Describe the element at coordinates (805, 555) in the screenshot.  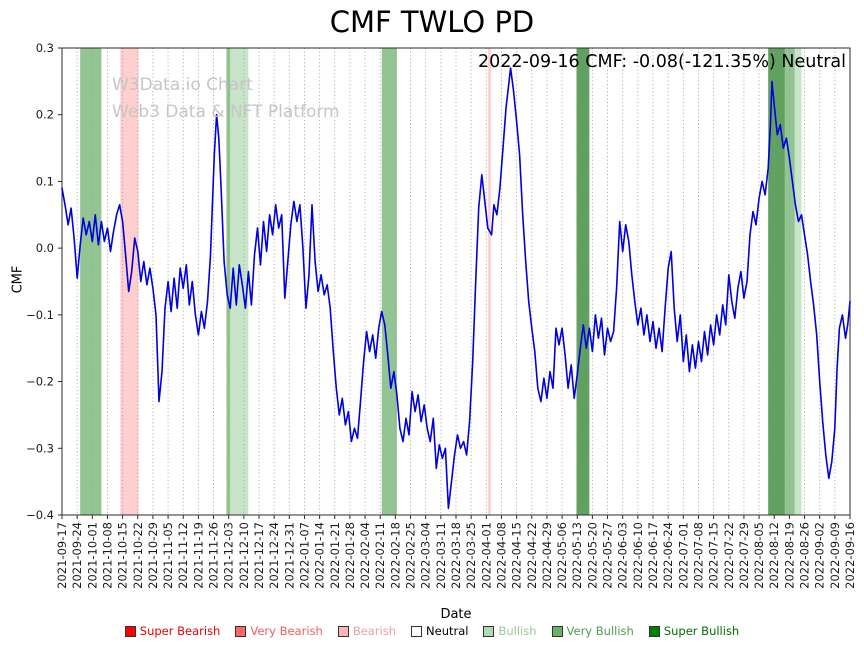
I see `x-tick-label: 2022-08-26` at that location.